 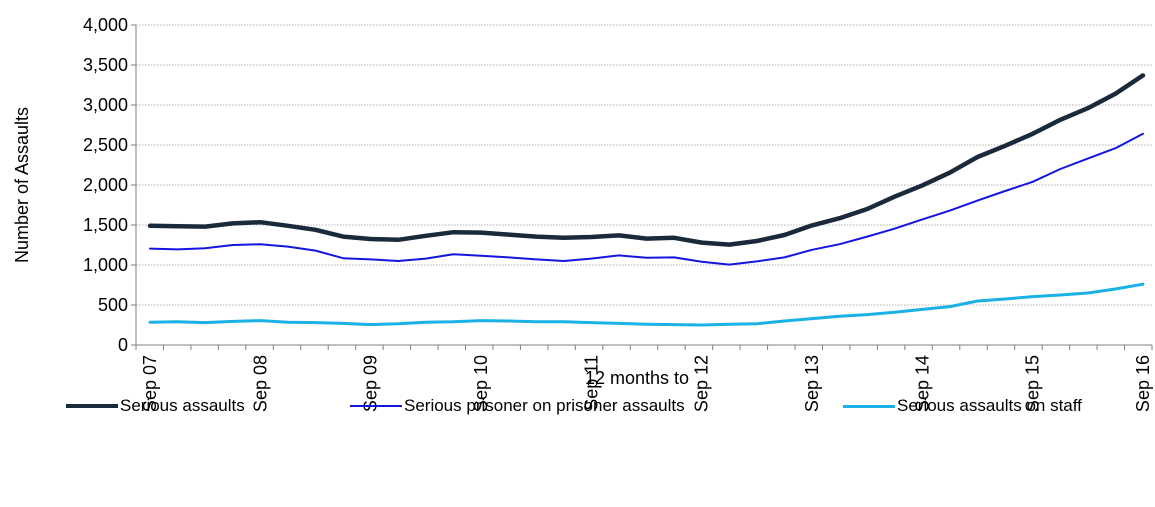 I want to click on legend-item: Serious prisoner on prisoner assaults, so click(x=517, y=406).